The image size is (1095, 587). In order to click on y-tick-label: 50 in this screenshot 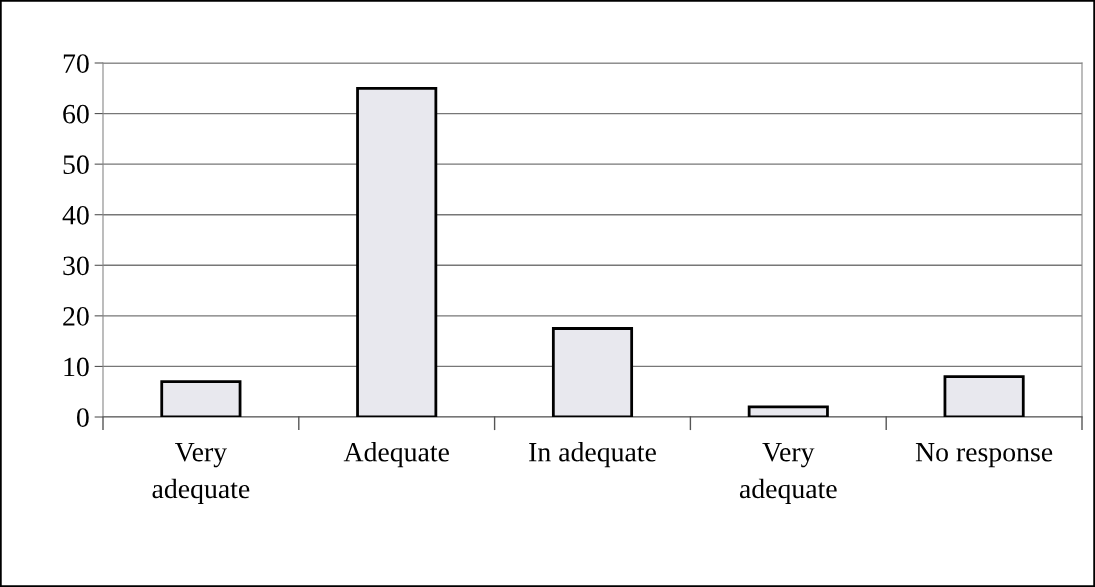, I will do `click(76, 165)`.